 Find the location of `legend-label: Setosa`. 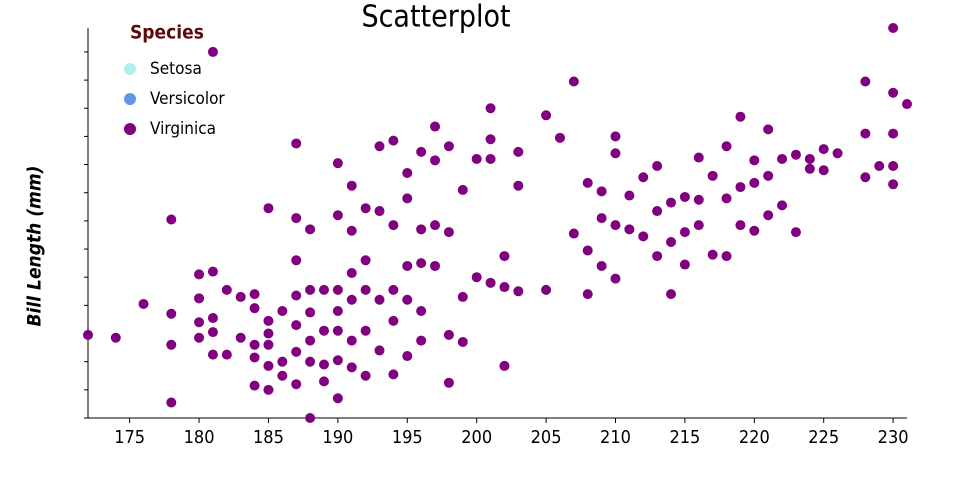

legend-label: Setosa is located at coordinates (176, 69).